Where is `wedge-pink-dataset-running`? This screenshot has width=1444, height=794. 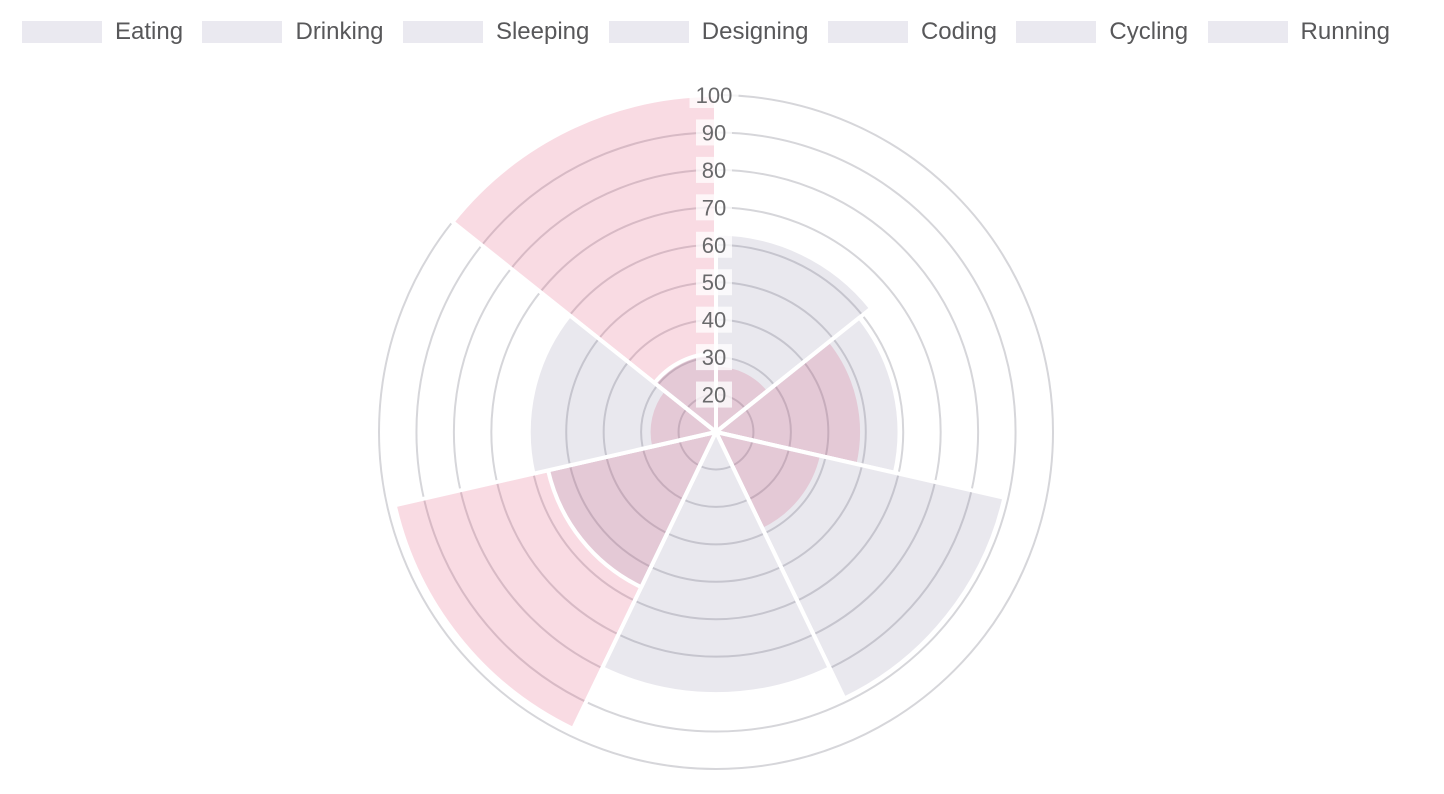
wedge-pink-dataset-running is located at coordinates (584, 263).